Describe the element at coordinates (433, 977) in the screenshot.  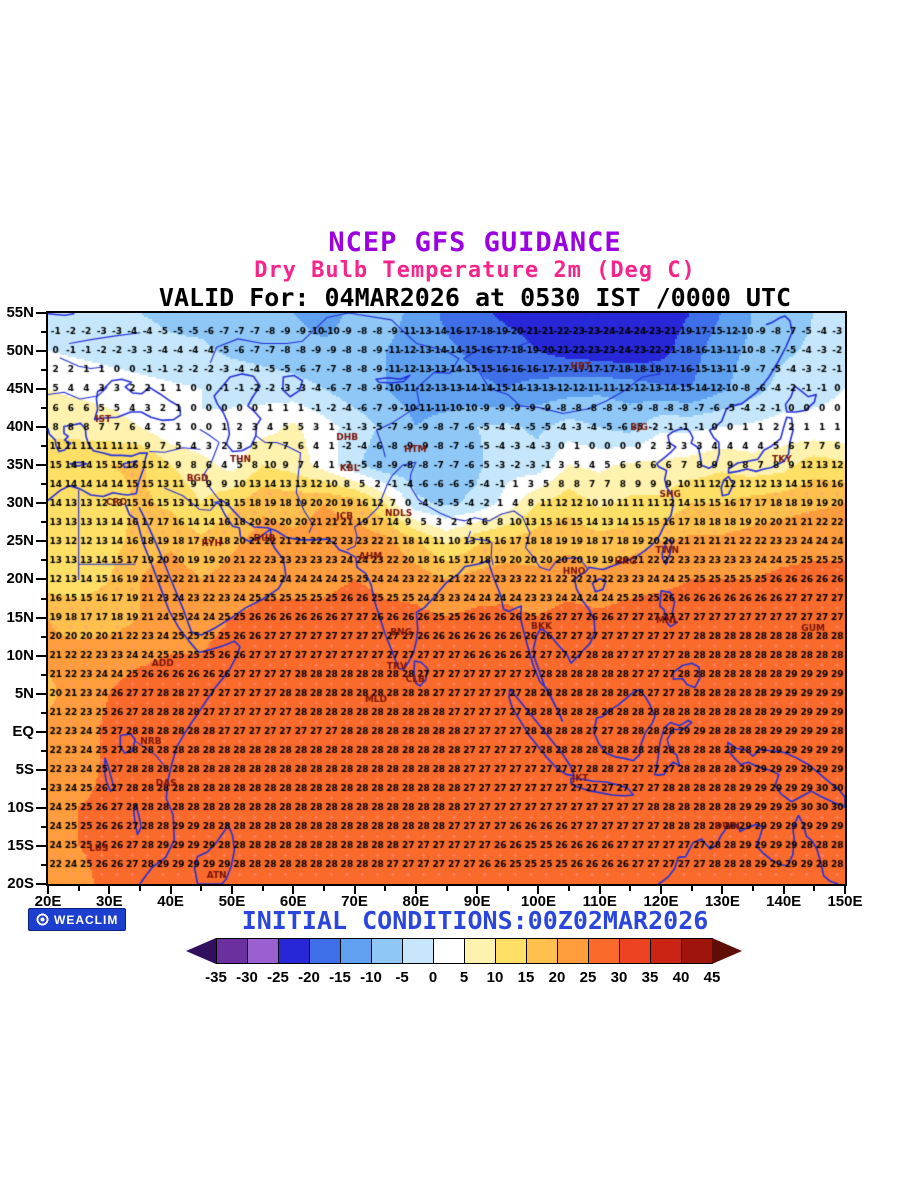
I see `colorbar-tick-label: 0` at that location.